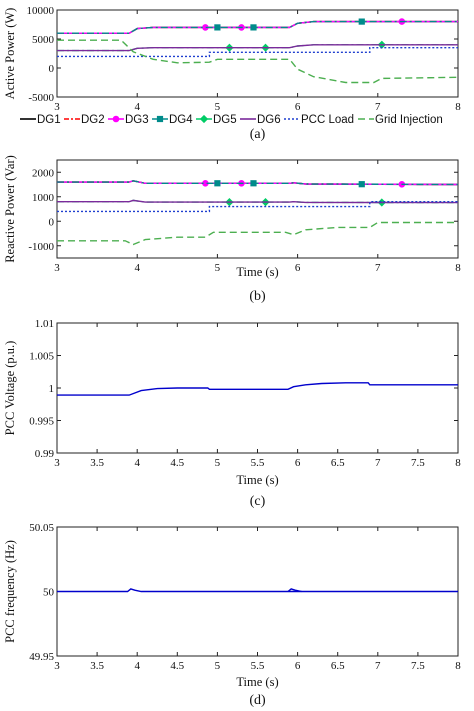 Image resolution: width=474 pixels, height=711 pixels. I want to click on panel-caption: (d), so click(257, 700).